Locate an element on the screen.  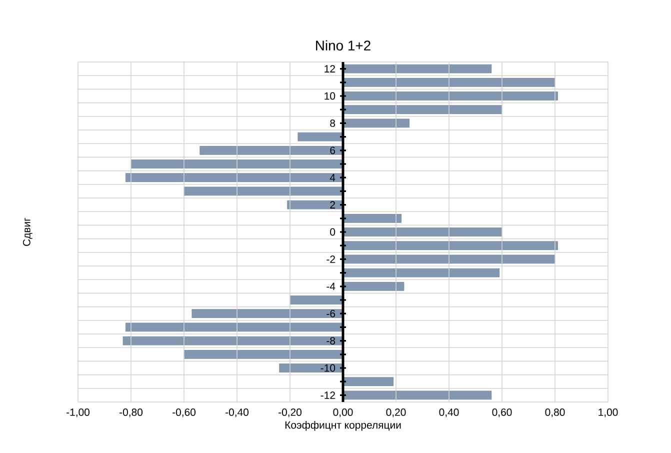
y-tick-label: 8 is located at coordinates (333, 123).